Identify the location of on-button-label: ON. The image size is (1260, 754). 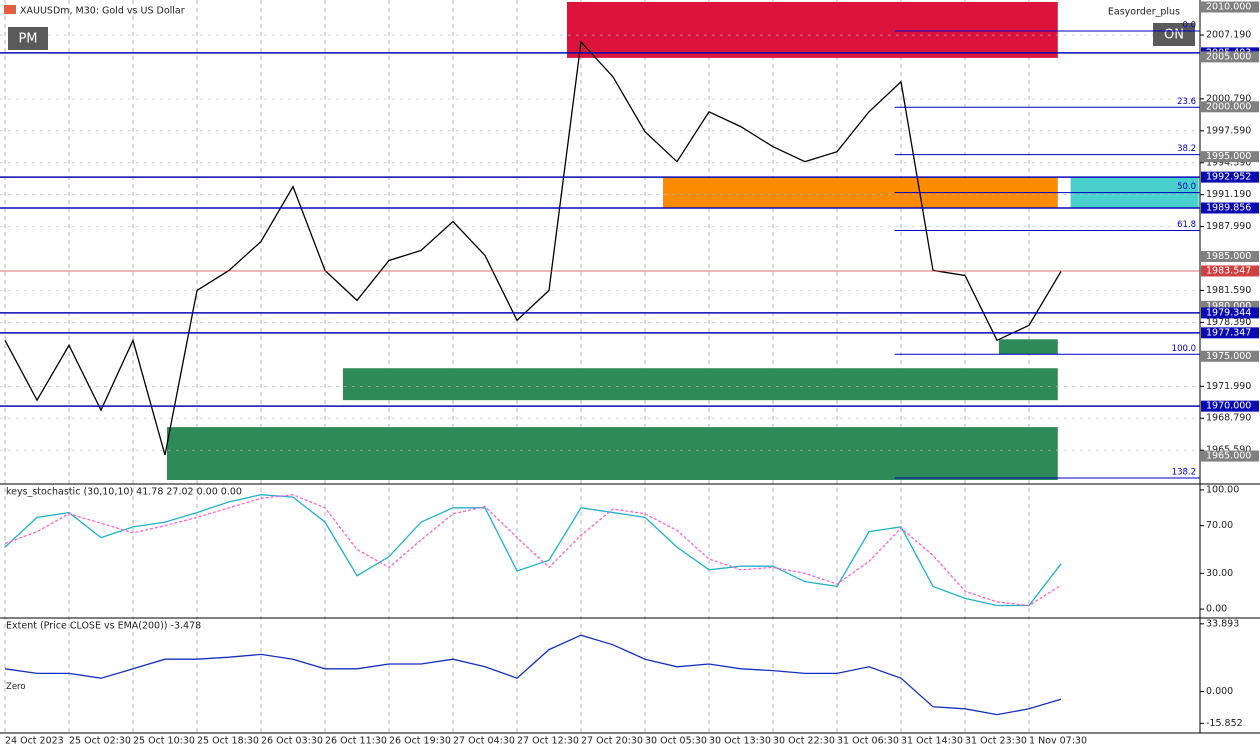
(1174, 35).